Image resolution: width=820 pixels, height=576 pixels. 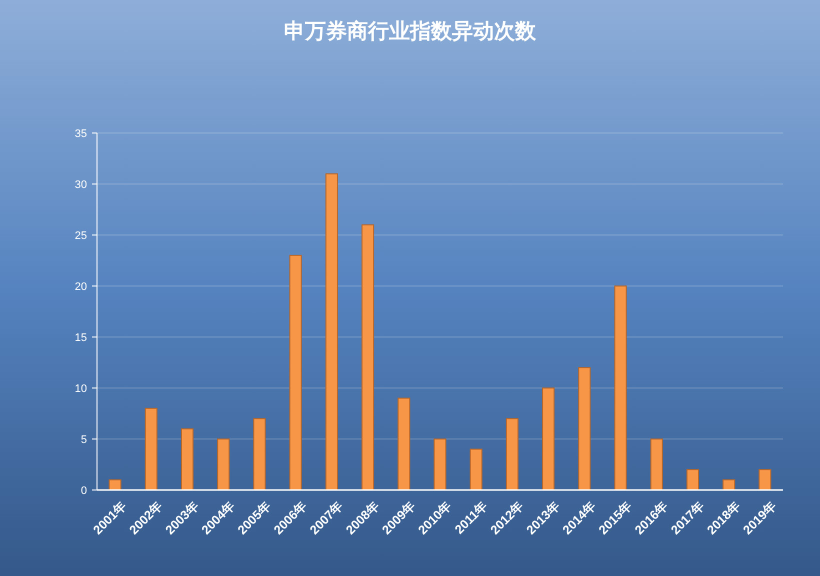 What do you see at coordinates (80, 134) in the screenshot?
I see `ytick-label: 35` at bounding box center [80, 134].